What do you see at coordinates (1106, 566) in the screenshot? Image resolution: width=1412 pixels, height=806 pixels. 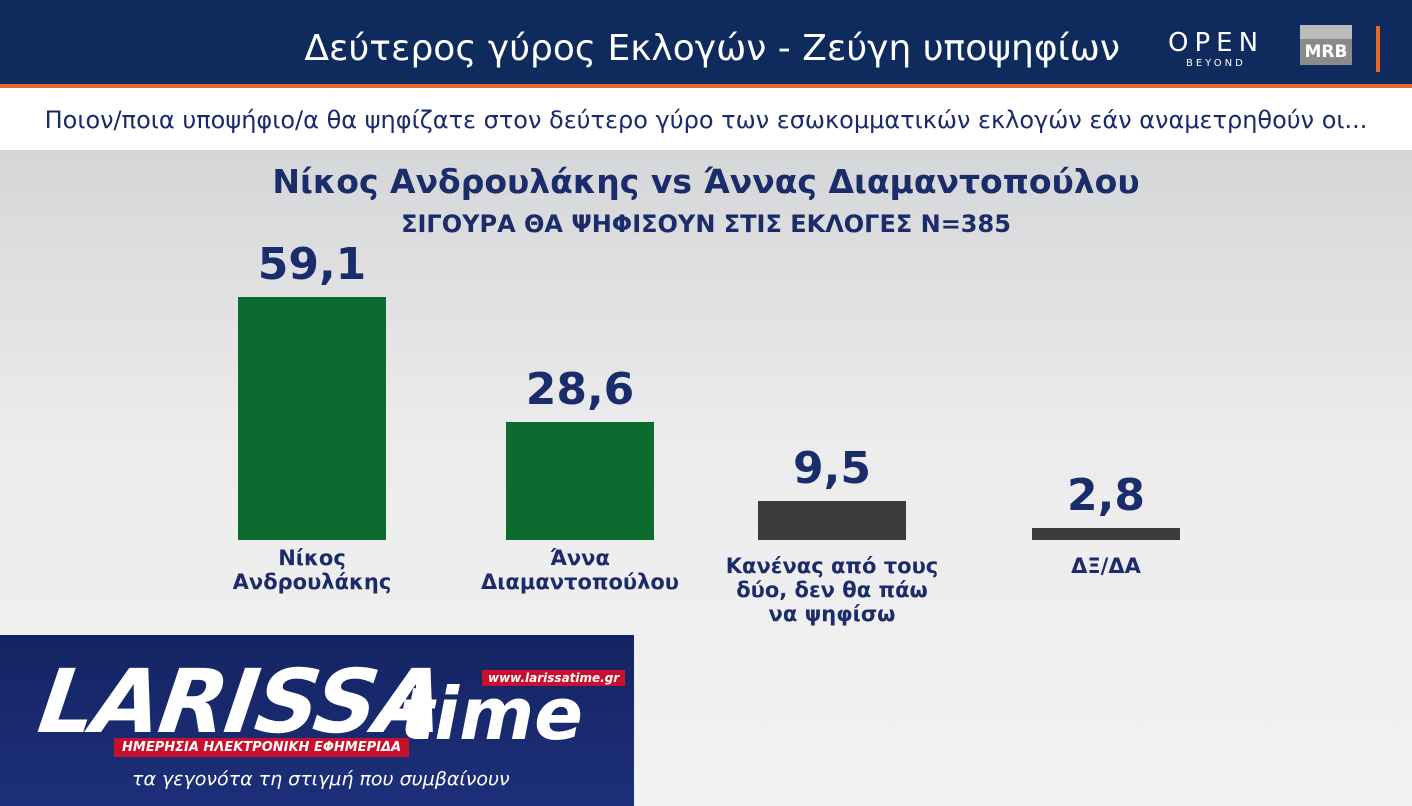 I see `category-label: ΔΞ/ΔΑ` at bounding box center [1106, 566].